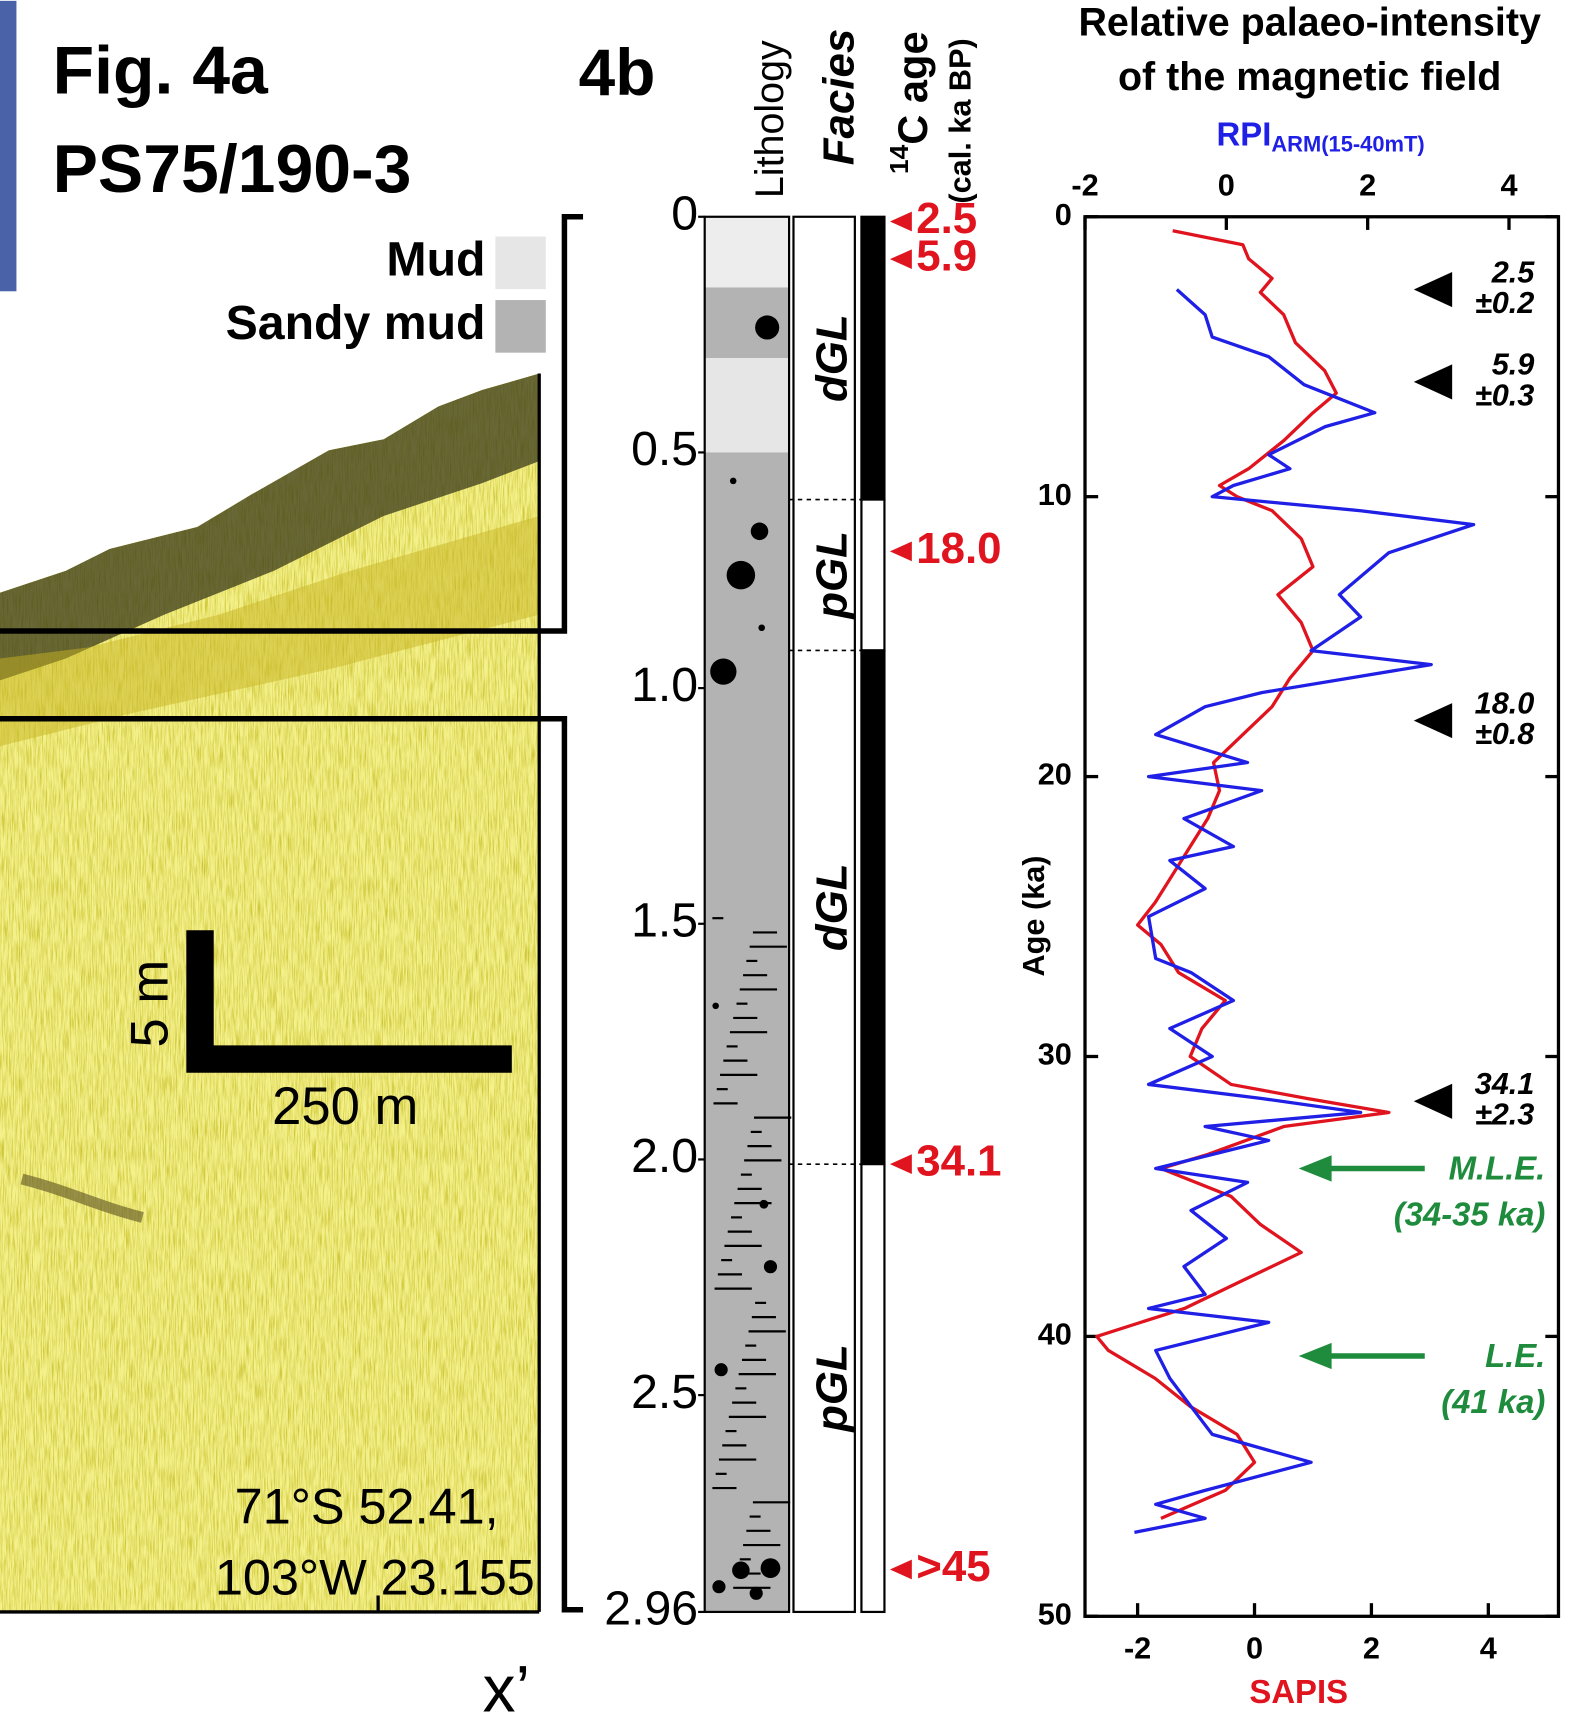  What do you see at coordinates (838, 97) in the screenshot?
I see `column-header: Facies` at bounding box center [838, 97].